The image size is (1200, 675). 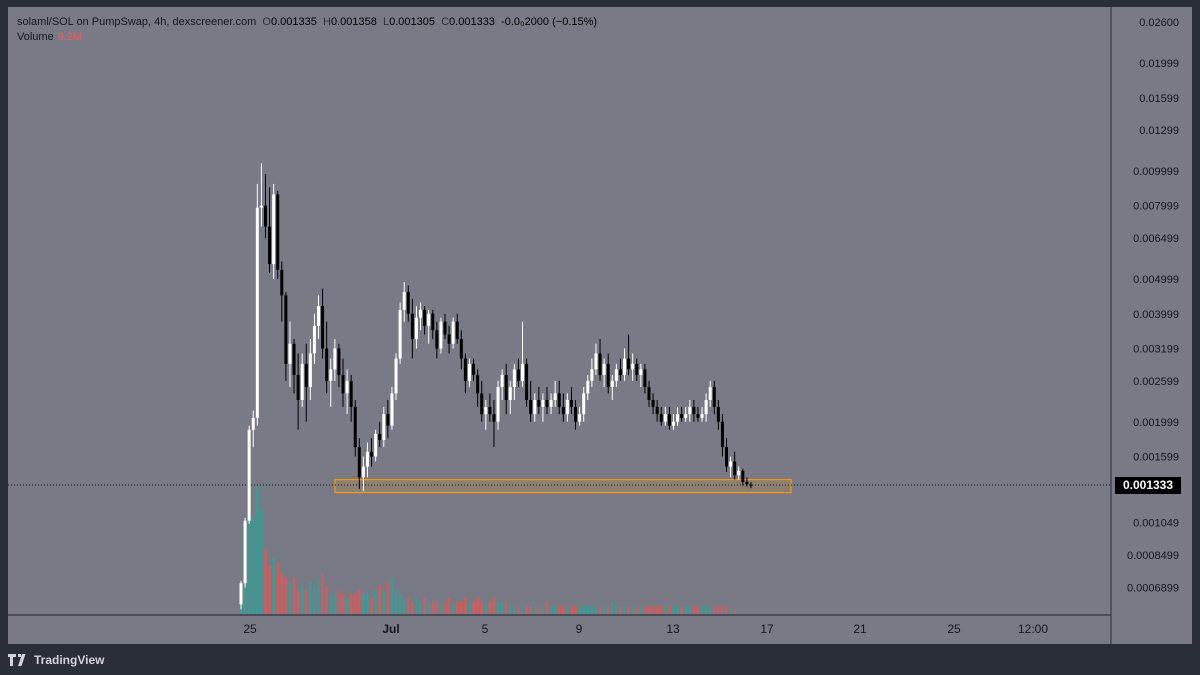 What do you see at coordinates (1153, 589) in the screenshot?
I see `y-tick-label: 0.0006899` at bounding box center [1153, 589].